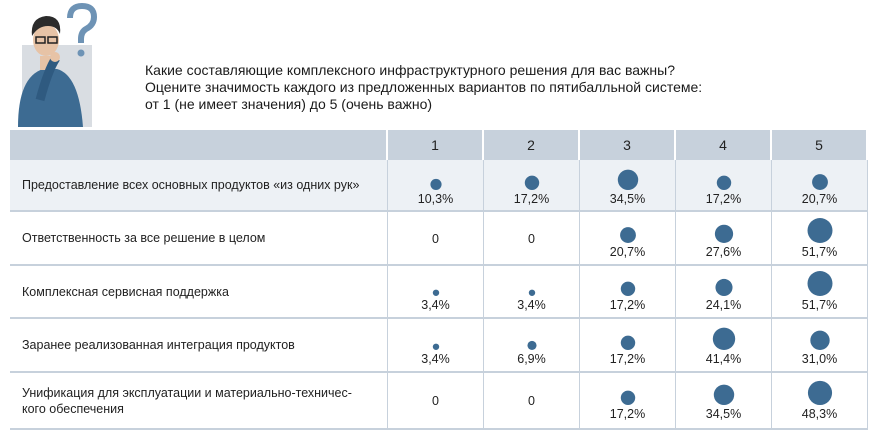 The height and width of the screenshot is (433, 880). I want to click on value-cell: 48,3%, so click(820, 400).